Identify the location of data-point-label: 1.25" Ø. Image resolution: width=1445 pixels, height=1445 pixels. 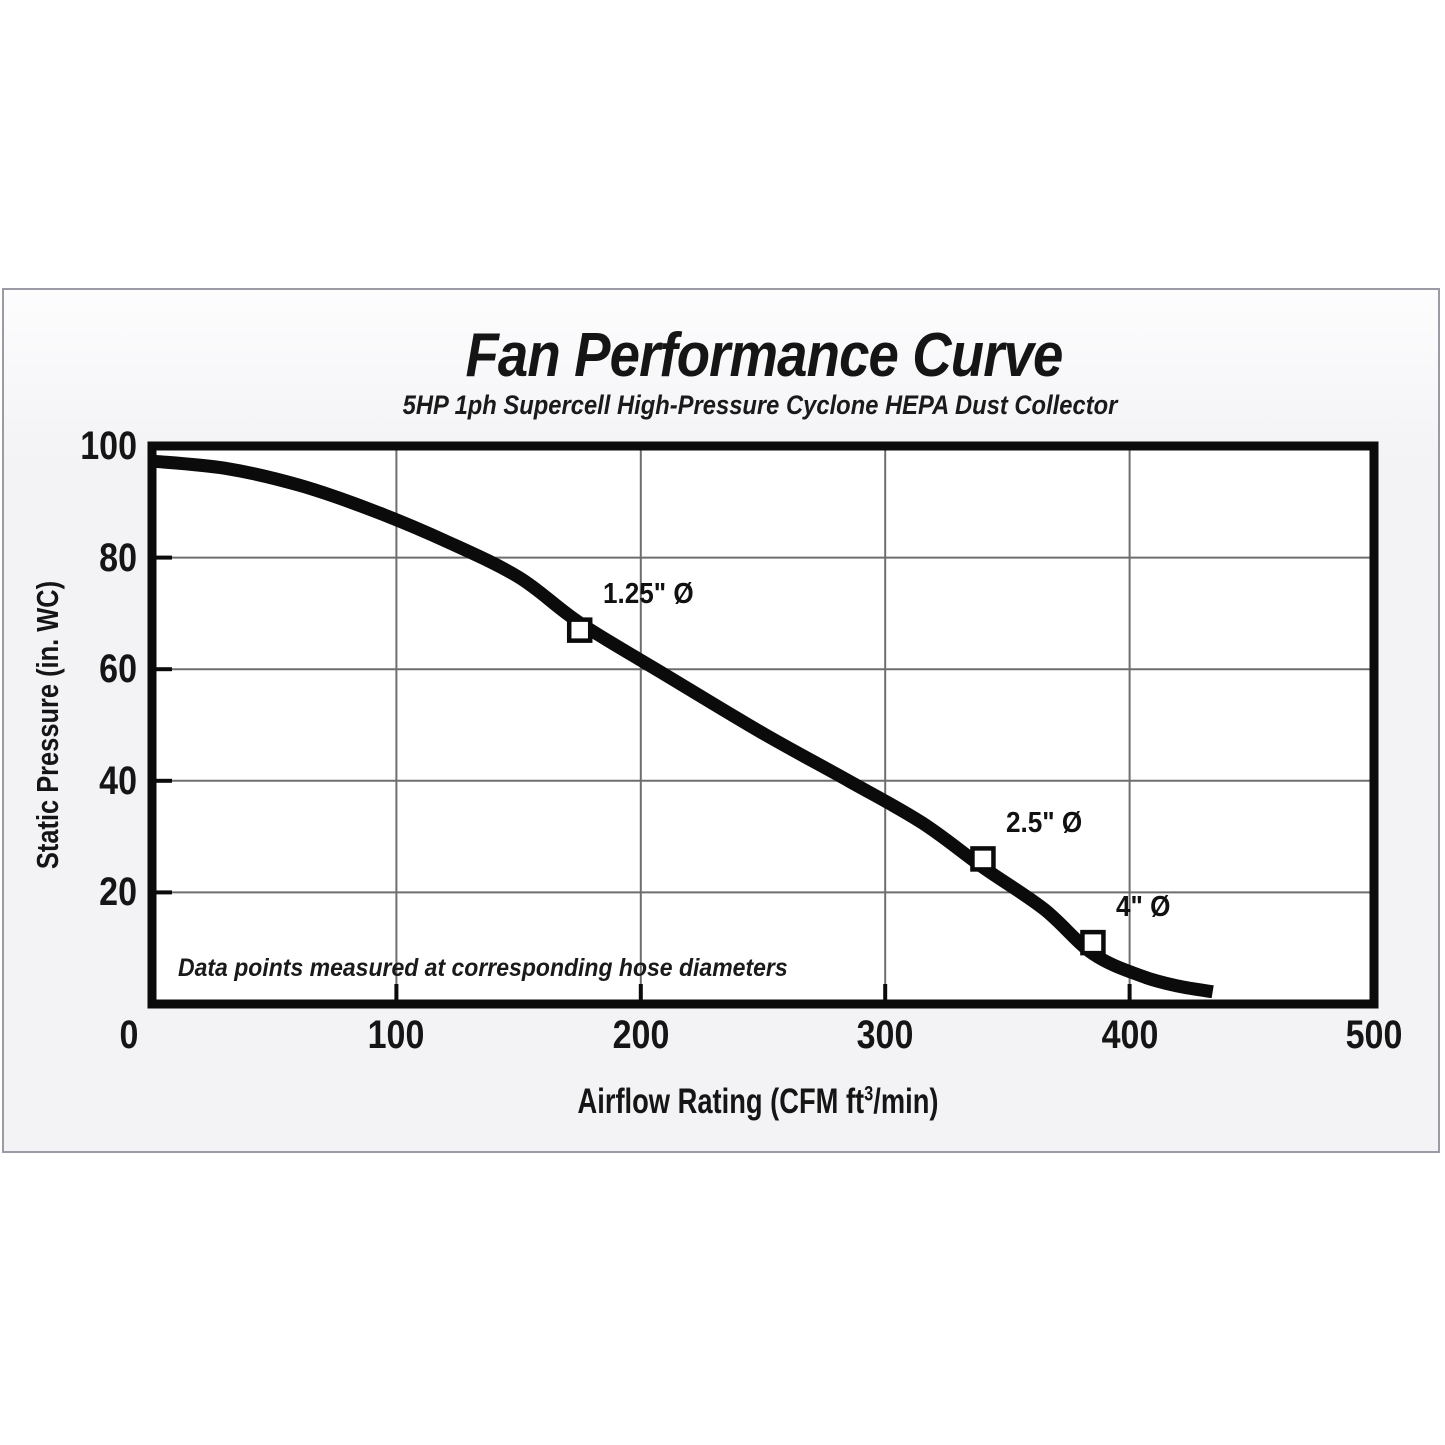
(648, 594).